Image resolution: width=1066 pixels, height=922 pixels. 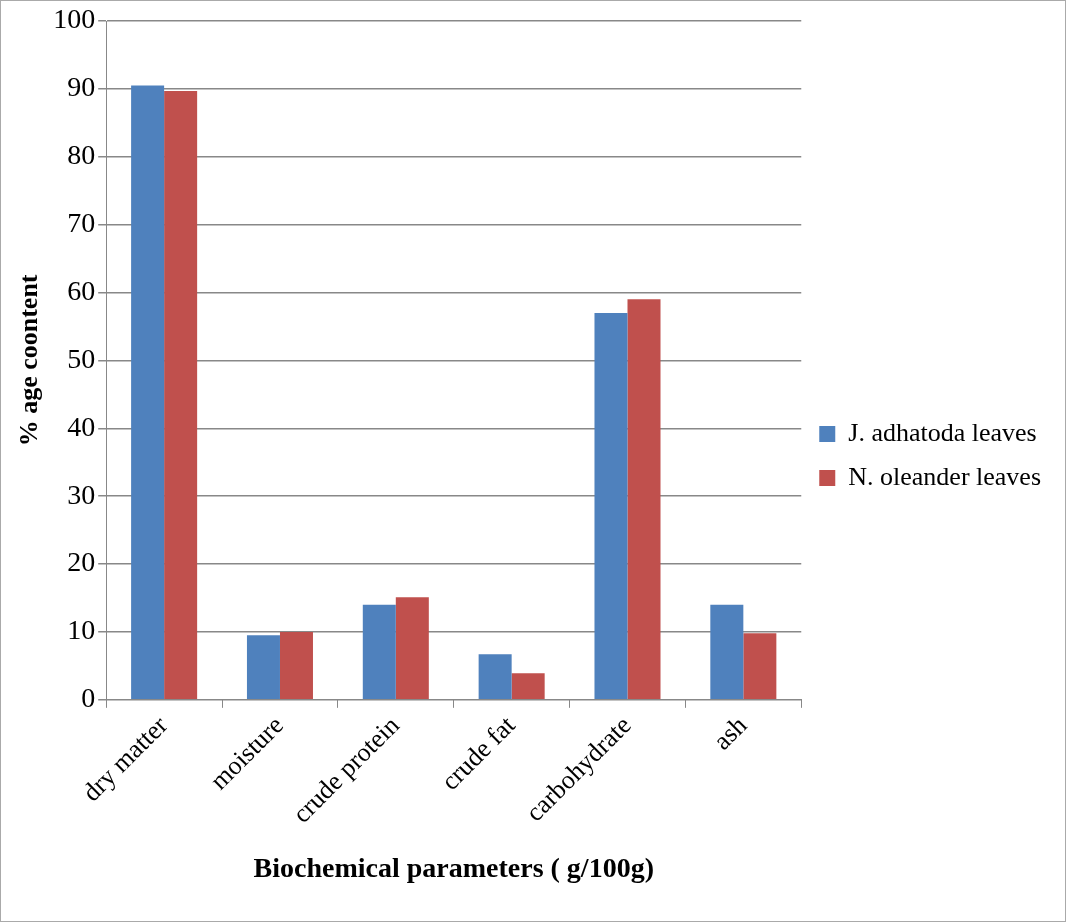 What do you see at coordinates (29, 360) in the screenshot?
I see `y-axis-title: % age coontent` at bounding box center [29, 360].